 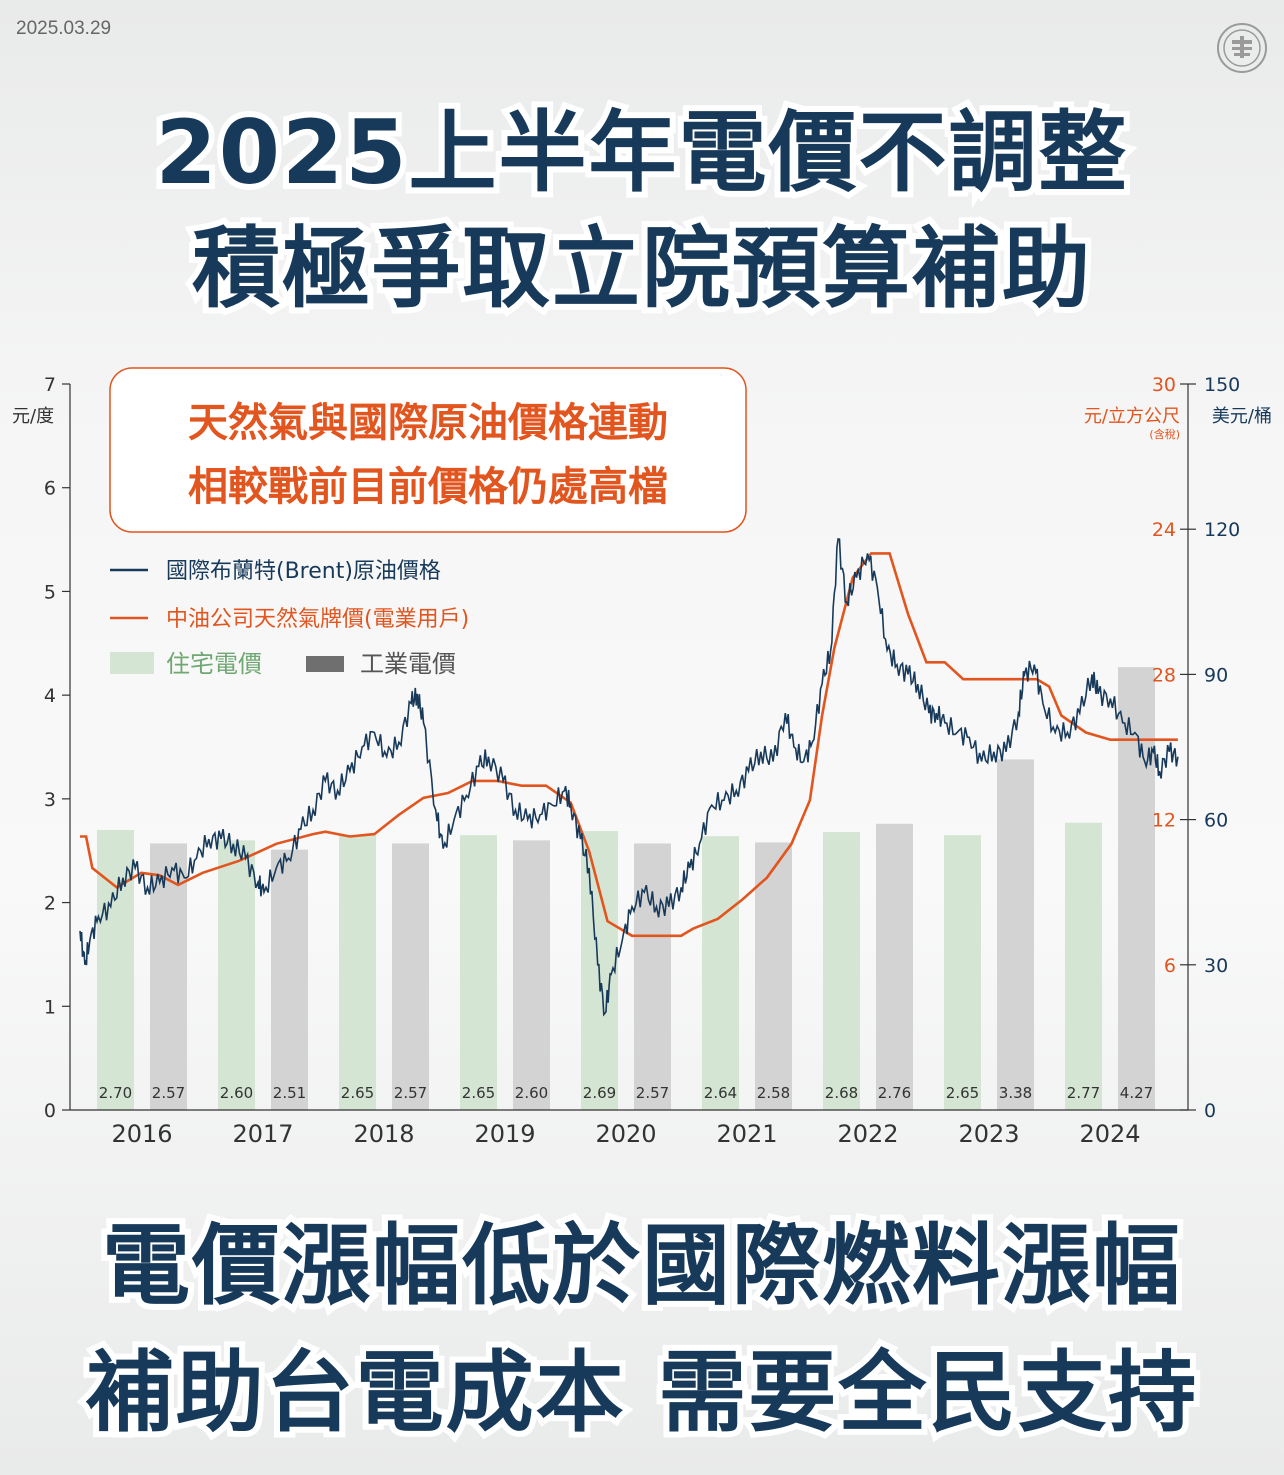 What do you see at coordinates (867, 1134) in the screenshot?
I see `year-tick-label: 2022` at bounding box center [867, 1134].